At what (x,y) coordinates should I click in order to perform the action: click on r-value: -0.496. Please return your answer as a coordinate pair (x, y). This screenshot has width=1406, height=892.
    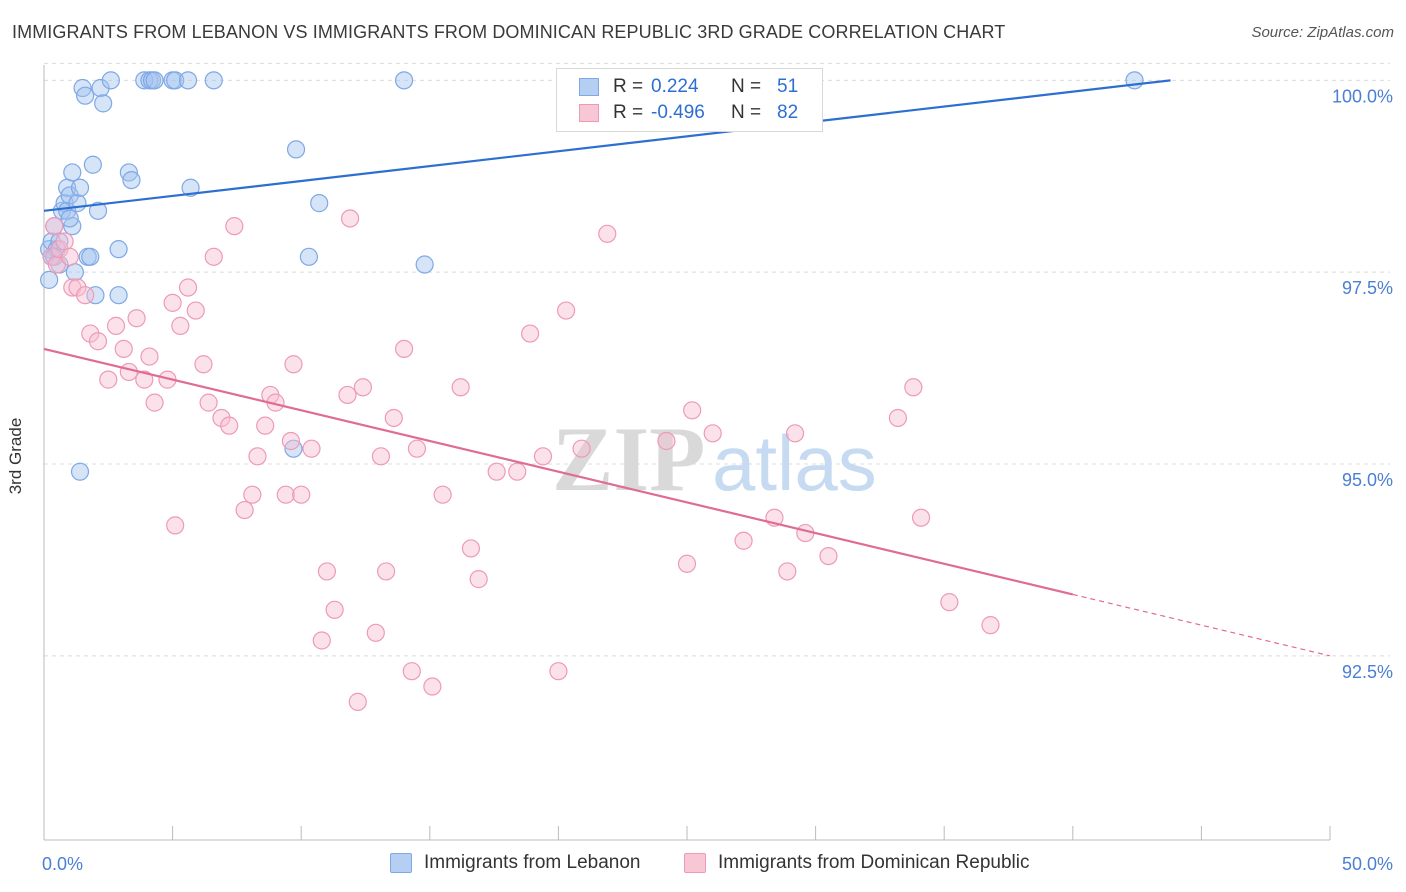
    Looking at the image, I should click on (678, 112).